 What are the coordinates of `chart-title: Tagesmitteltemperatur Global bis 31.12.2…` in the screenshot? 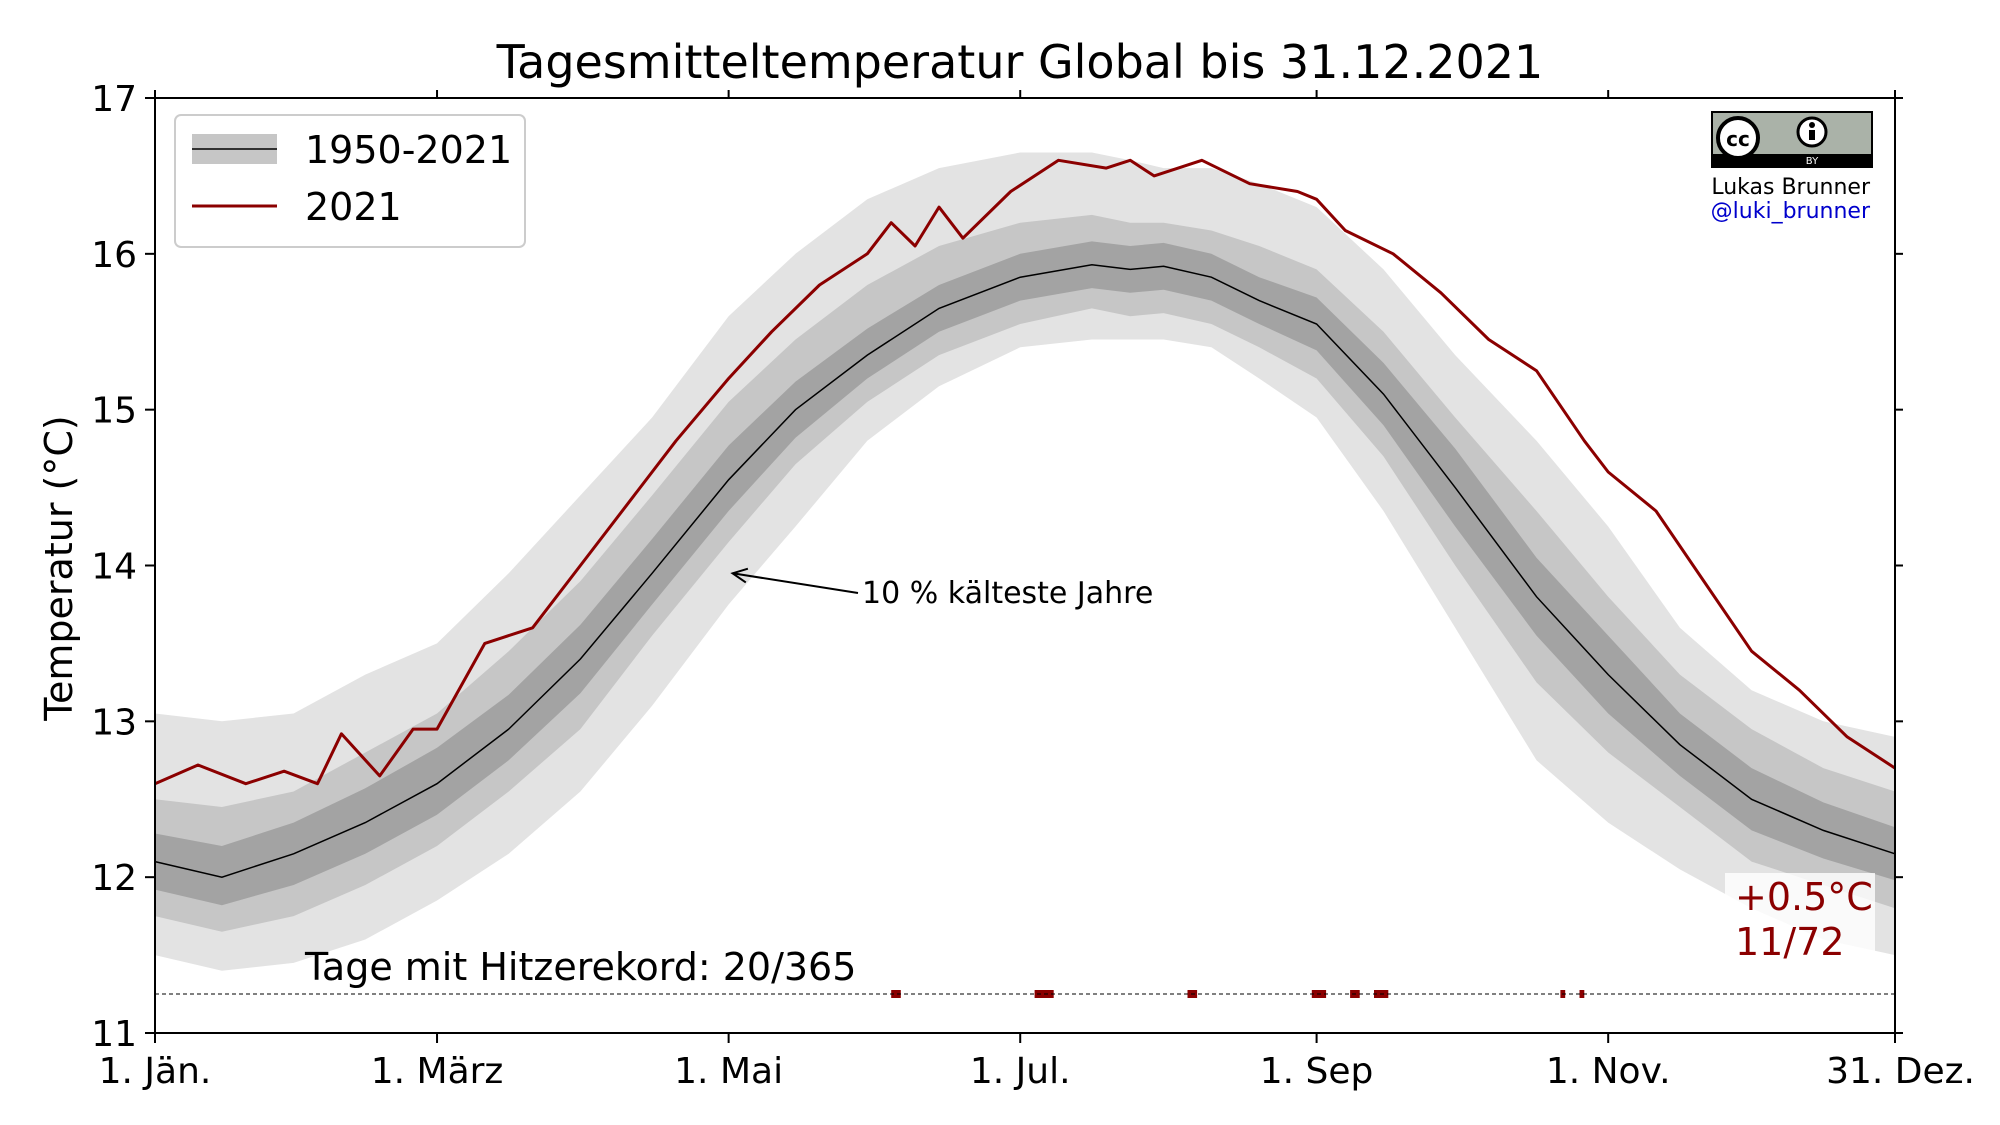 It's located at (1020, 62).